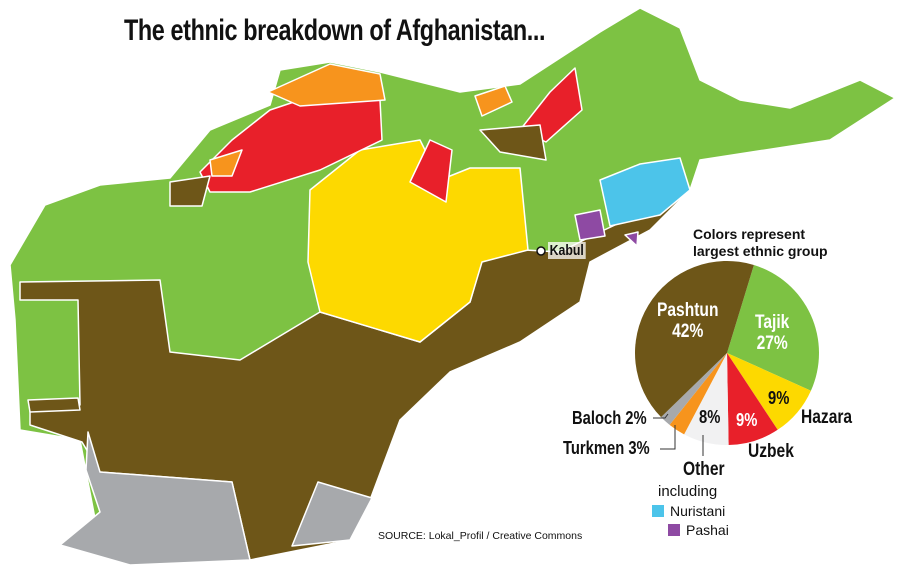 This screenshot has height=575, width=900. I want to click on tajik-label: Tajik 27%, so click(772, 333).